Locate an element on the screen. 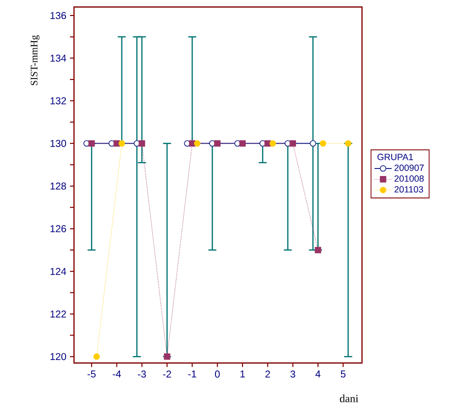 The width and height of the screenshot is (463, 418). x-tick-label: -1 is located at coordinates (192, 374).